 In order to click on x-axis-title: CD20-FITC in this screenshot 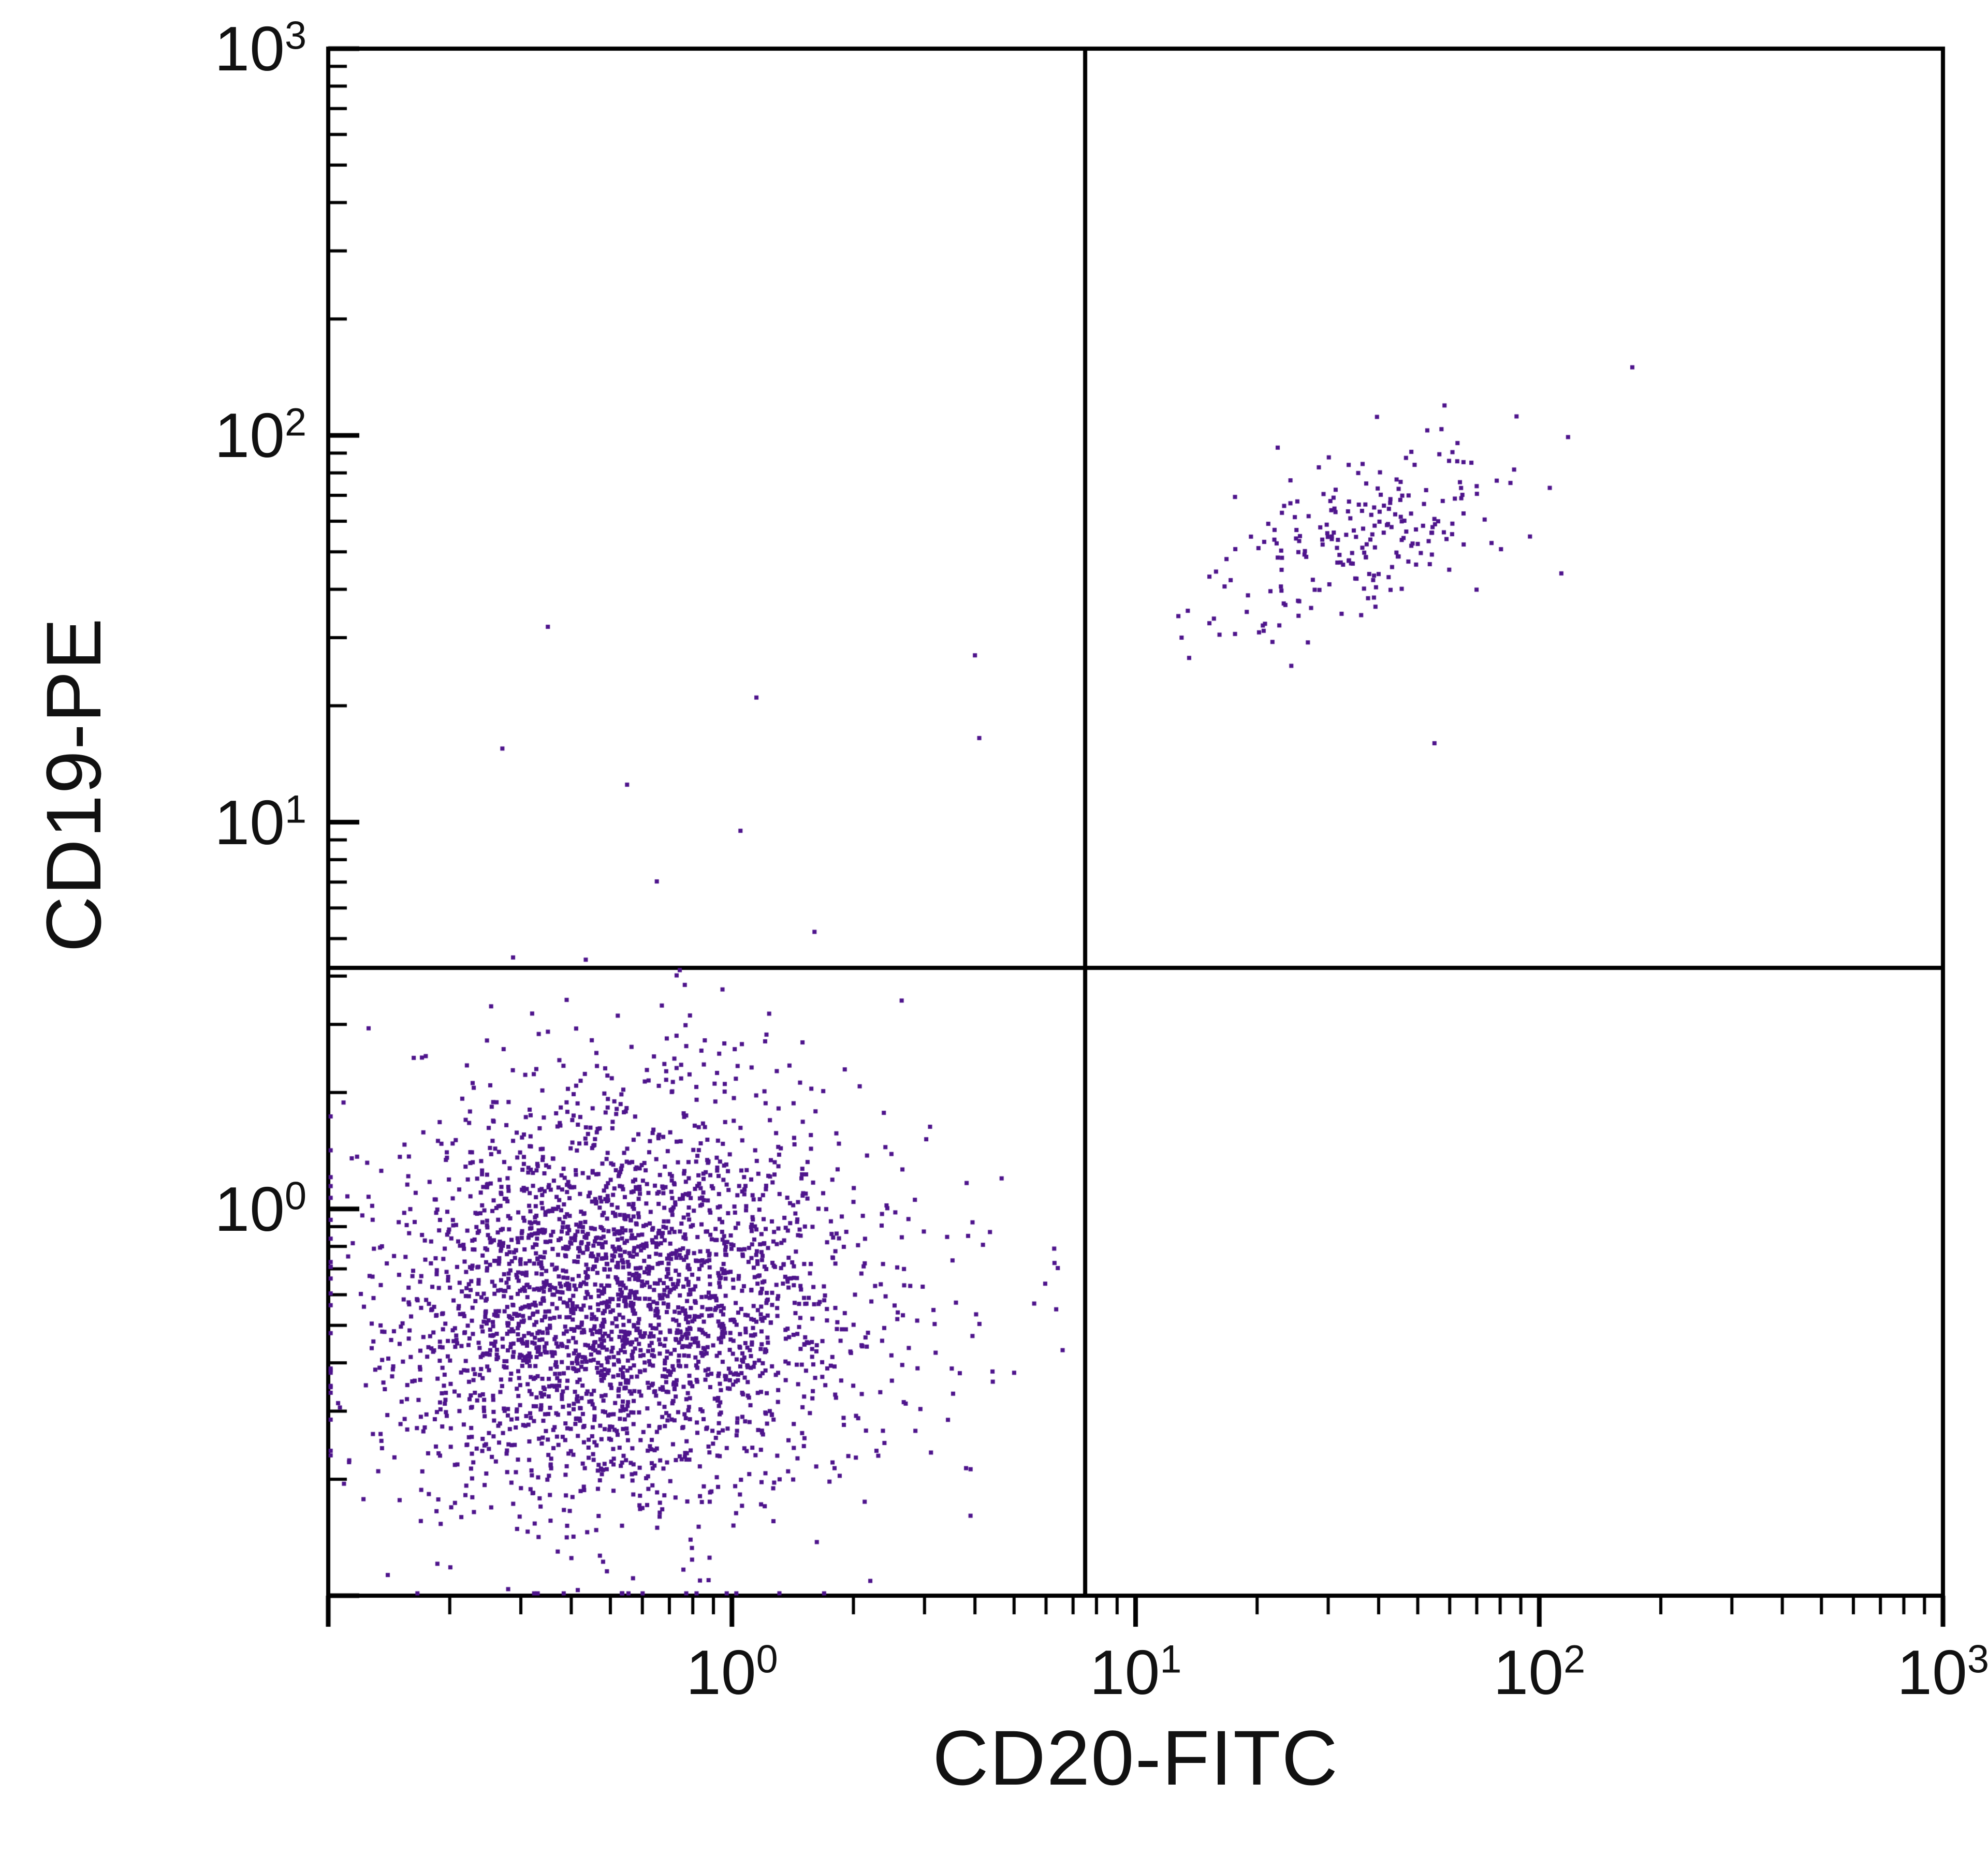, I will do `click(1135, 1758)`.